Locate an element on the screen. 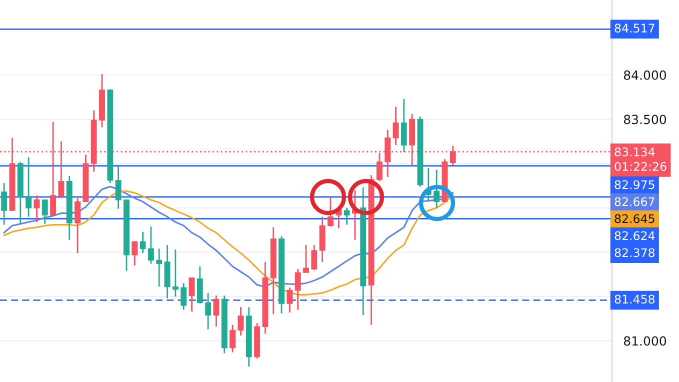  y-tick-label: 83.500 is located at coordinates (645, 119).